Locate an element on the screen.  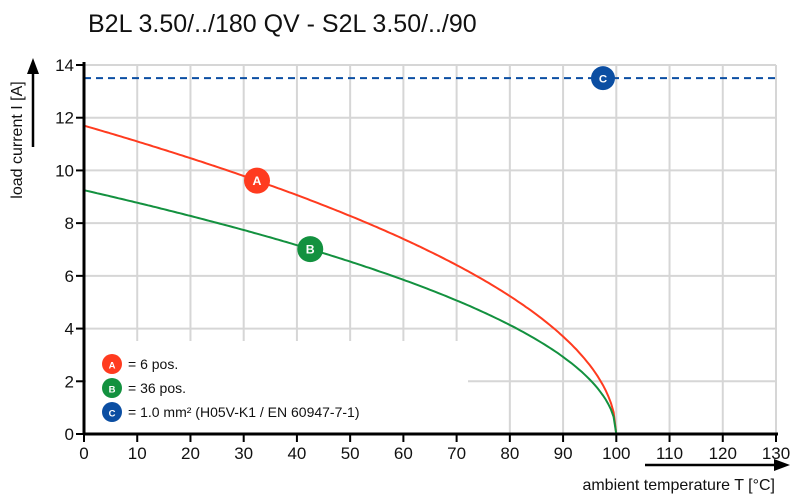
legend-text-B: = 36 pos. is located at coordinates (157, 388).